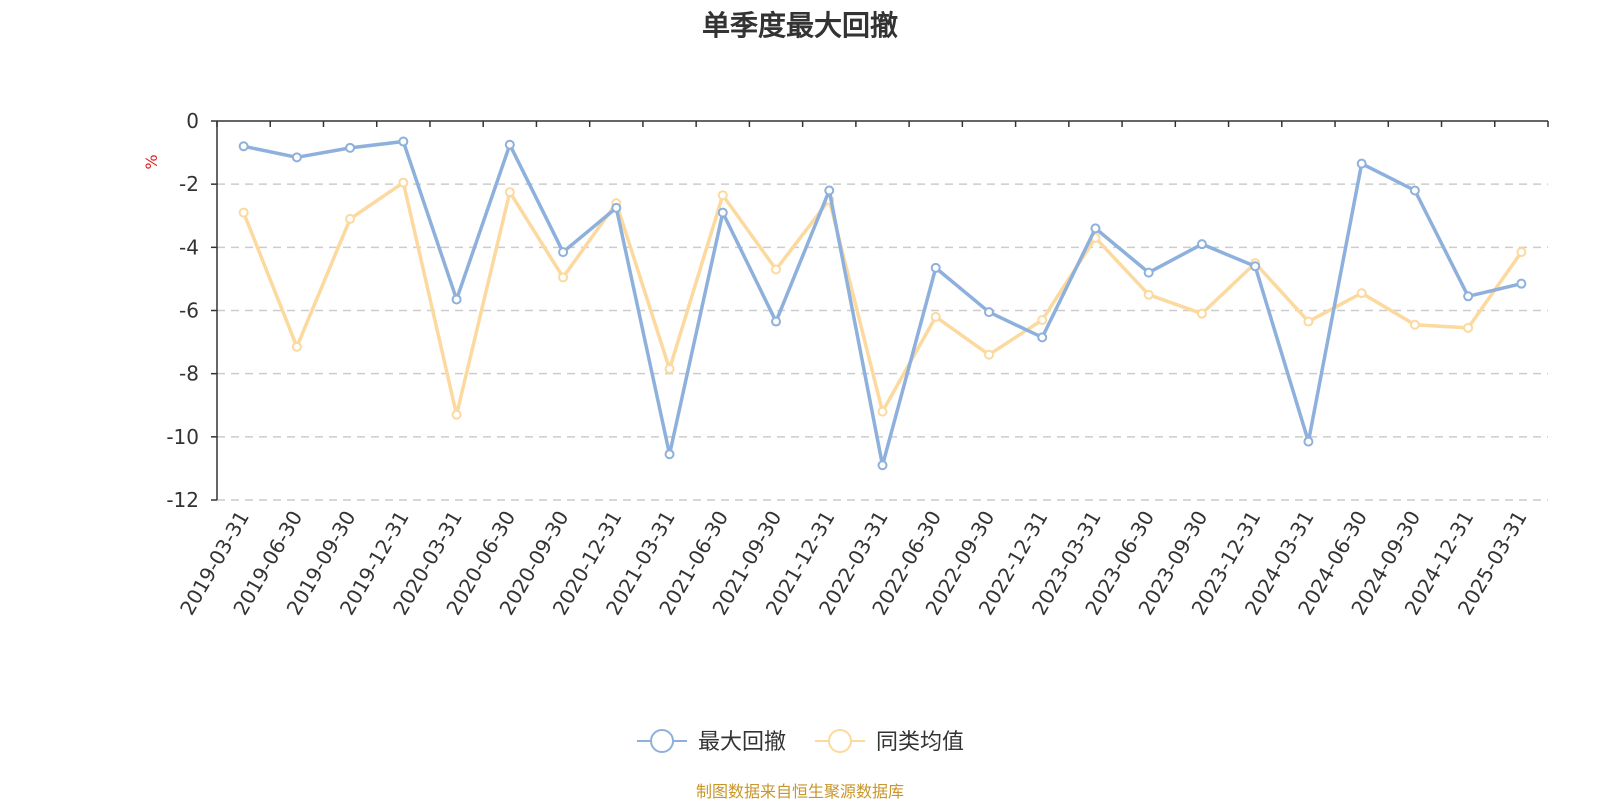  I want to click on y-tick-label: -10, so click(182, 437).